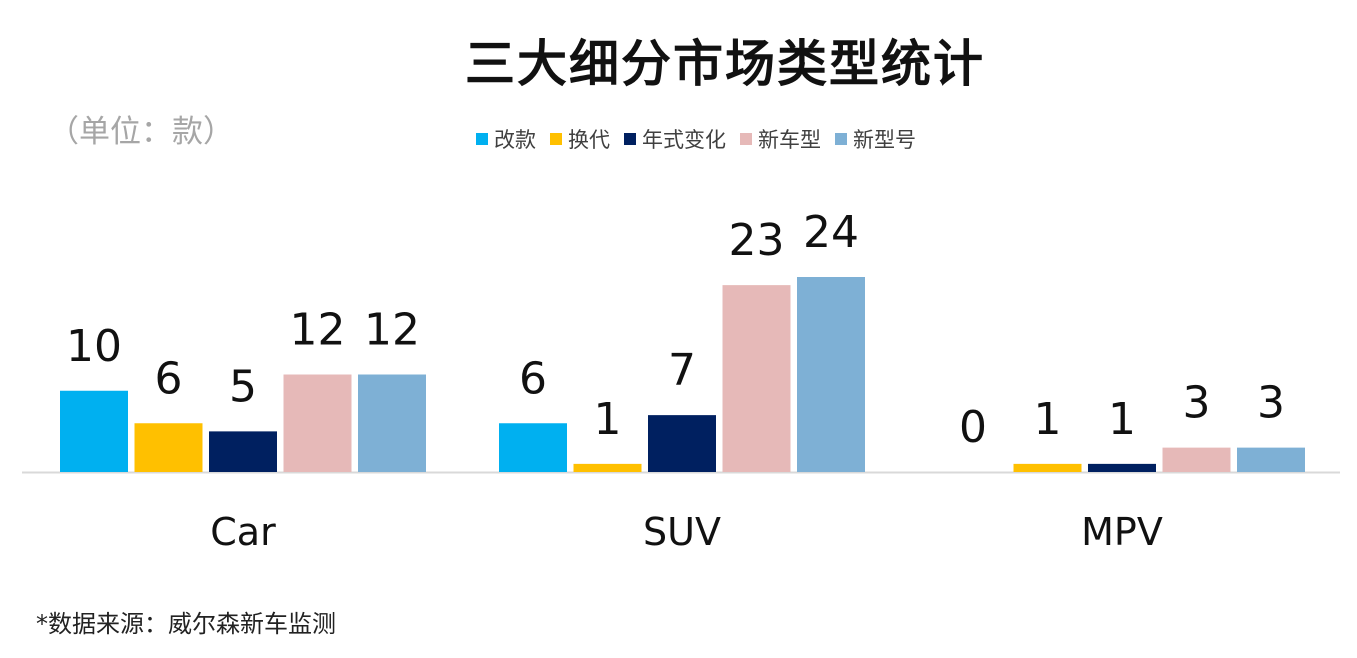  I want to click on data-label-mpv-2: 1, so click(1122, 419).